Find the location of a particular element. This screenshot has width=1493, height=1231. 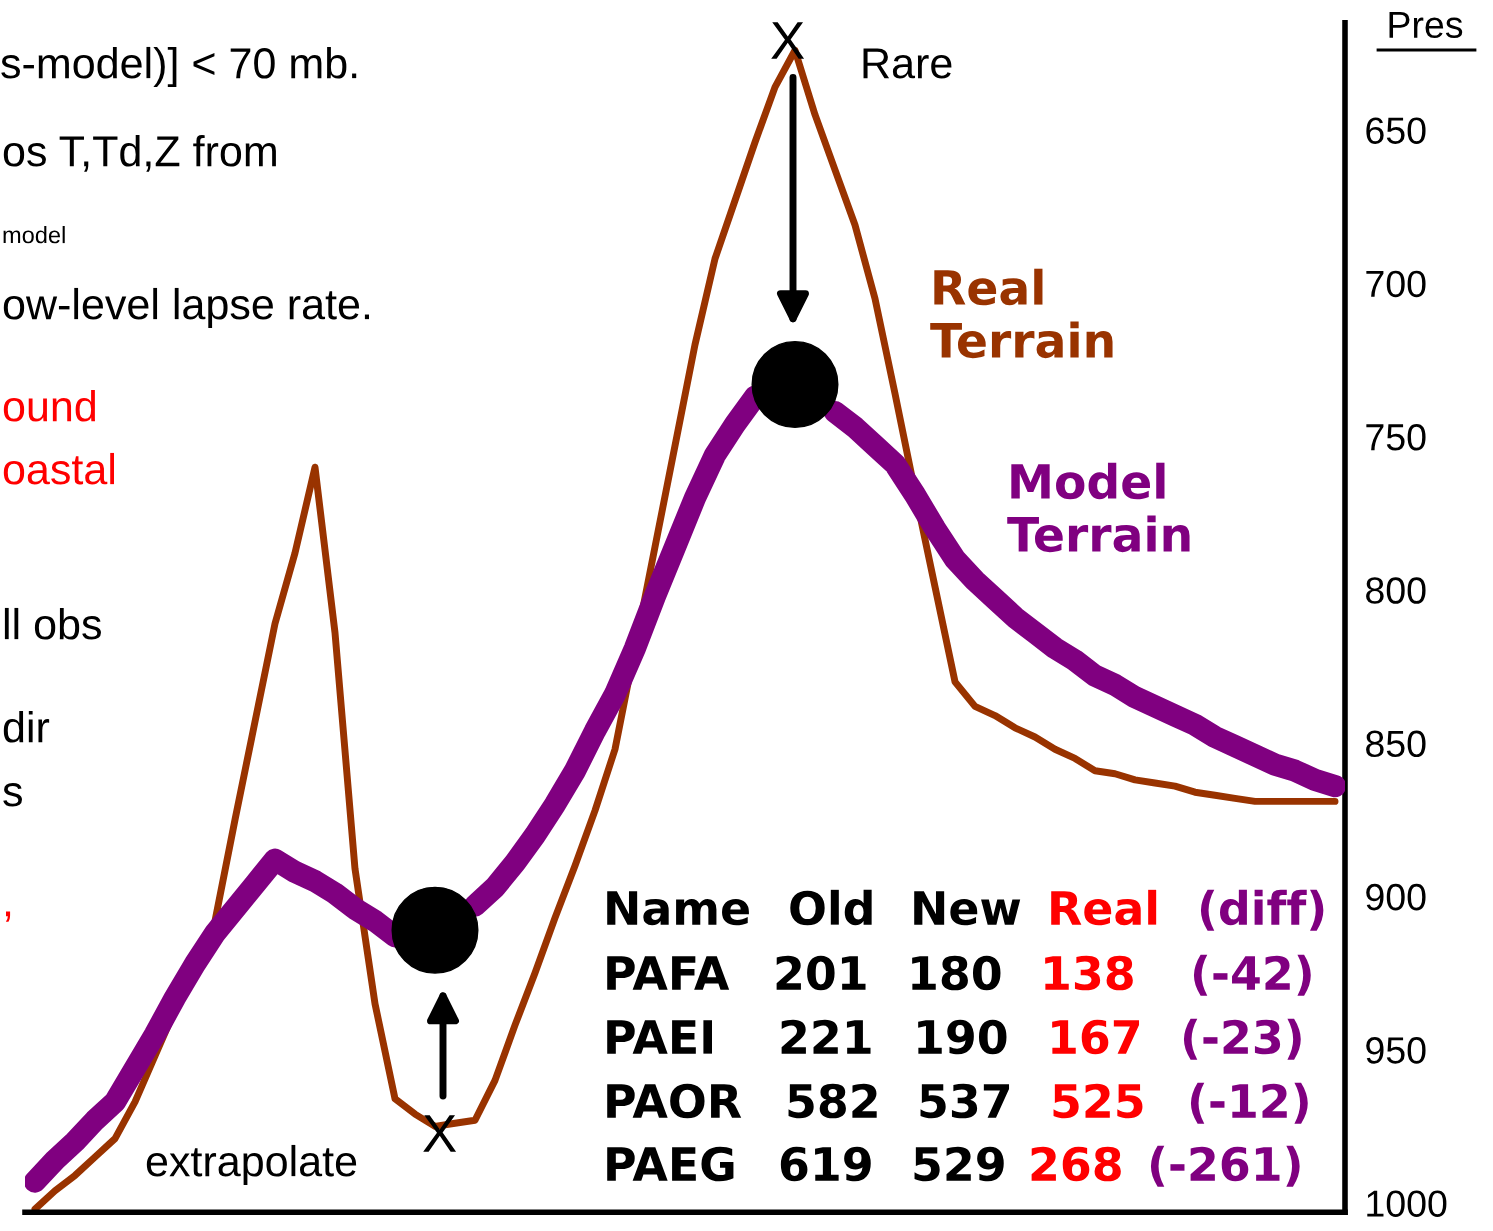

annotation: Name is located at coordinates (678, 908).